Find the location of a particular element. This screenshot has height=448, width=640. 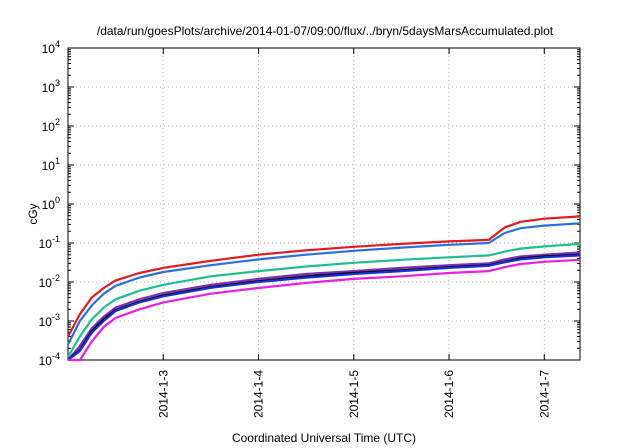

y-tick-label: 10⁻² is located at coordinates (49, 281).